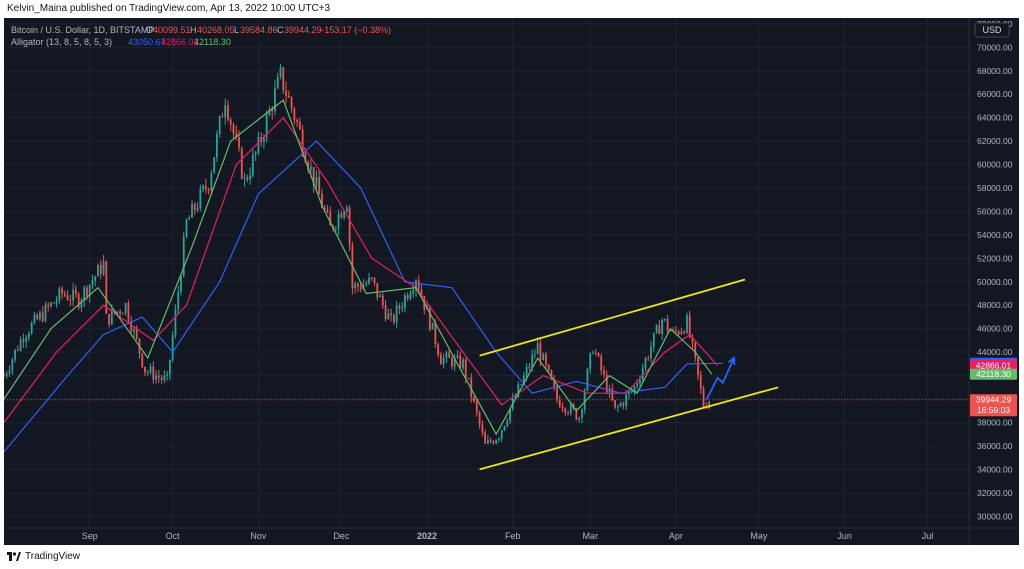 This screenshot has height=569, width=1024. I want to click on legend-low-label: L, so click(236, 30).